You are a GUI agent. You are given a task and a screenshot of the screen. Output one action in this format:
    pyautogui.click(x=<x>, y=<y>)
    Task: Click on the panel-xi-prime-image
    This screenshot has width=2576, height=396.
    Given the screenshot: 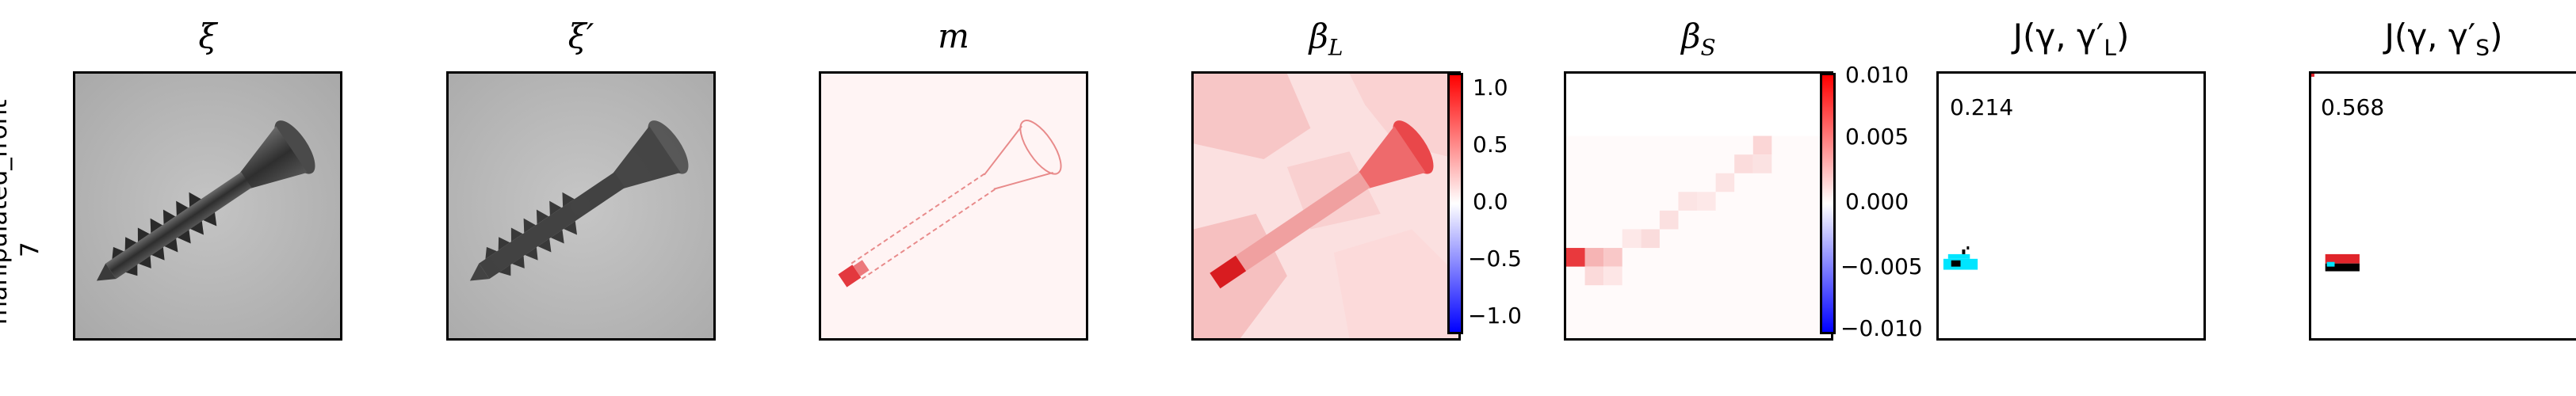 What is the action you would take?
    pyautogui.click(x=581, y=206)
    